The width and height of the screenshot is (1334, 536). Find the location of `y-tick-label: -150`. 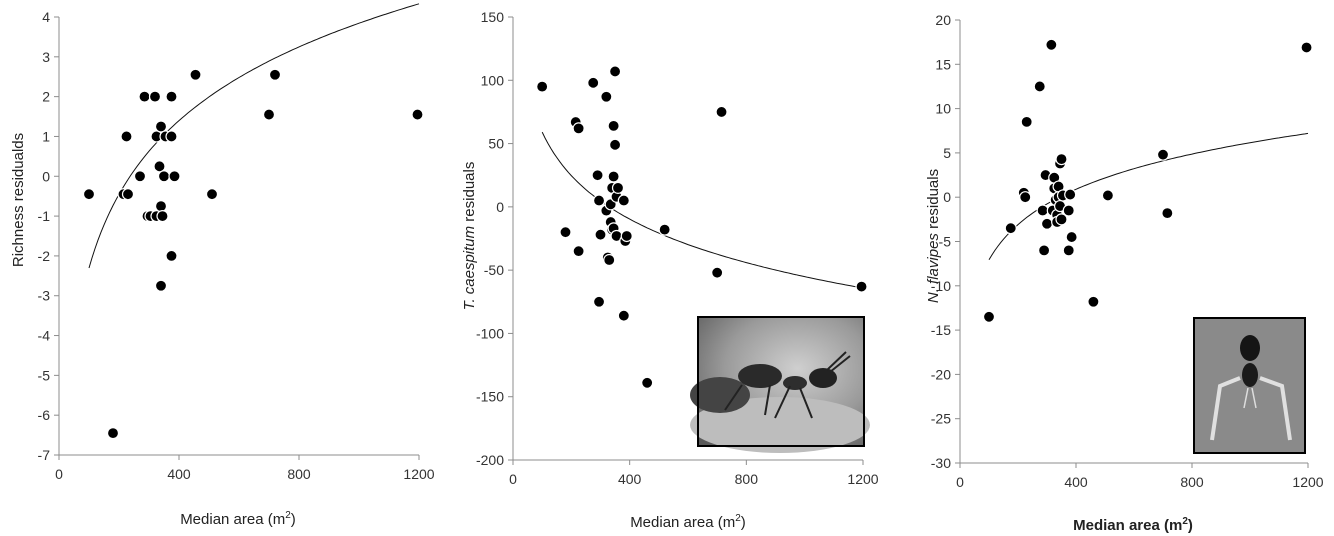

y-tick-label: -150 is located at coordinates (490, 397).